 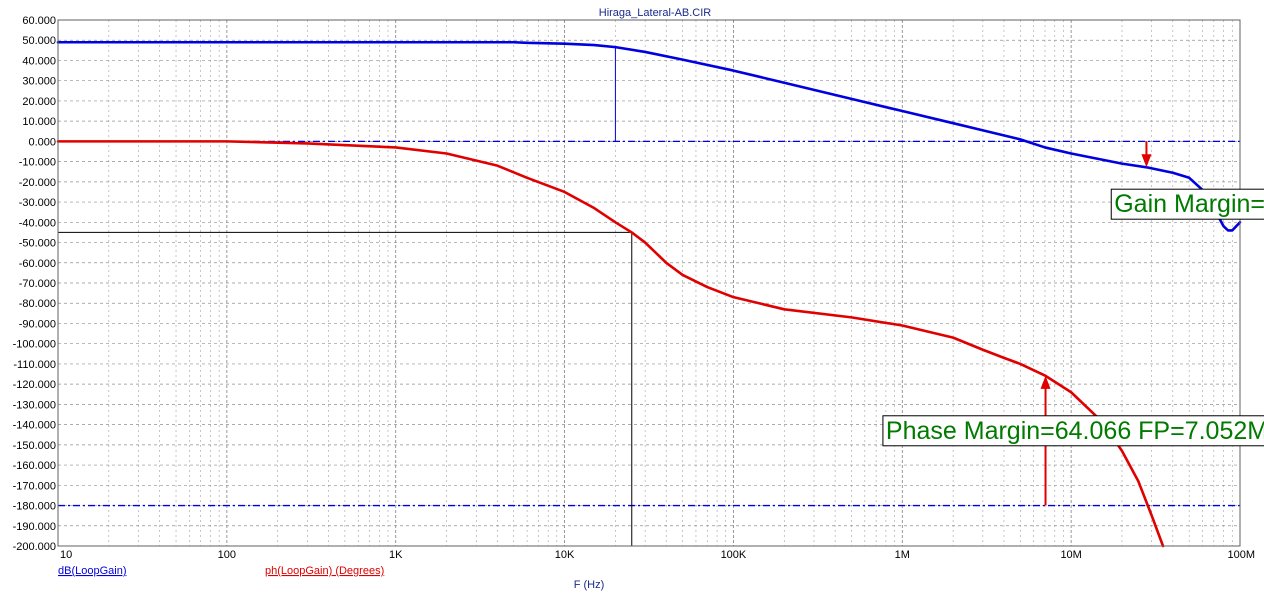 I want to click on x-tick-label: 100, so click(x=227, y=555).